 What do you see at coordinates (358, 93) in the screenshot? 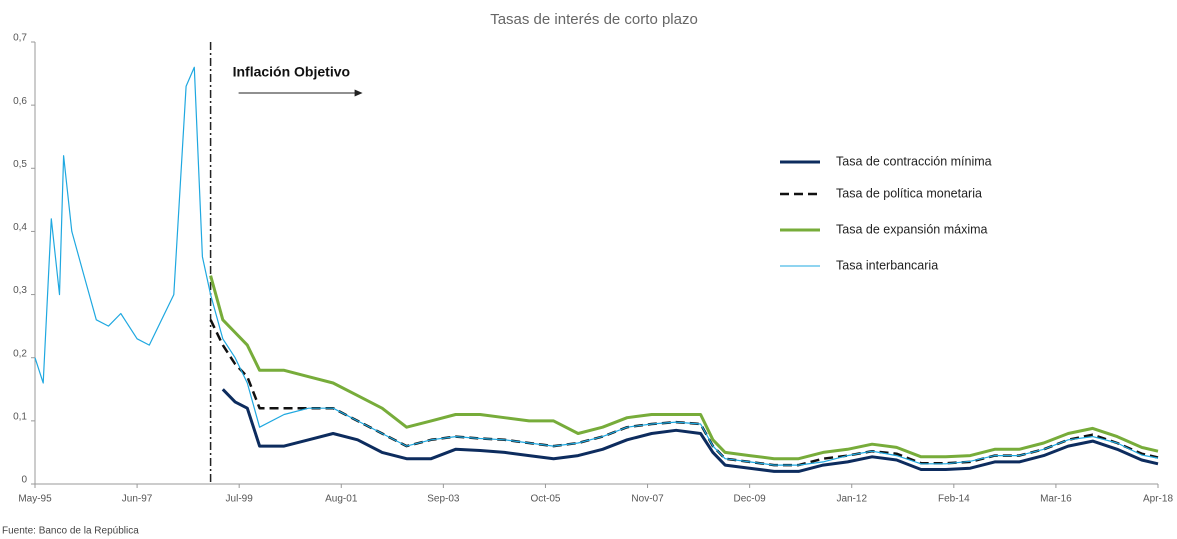
I see `annotation-arrowhead` at bounding box center [358, 93].